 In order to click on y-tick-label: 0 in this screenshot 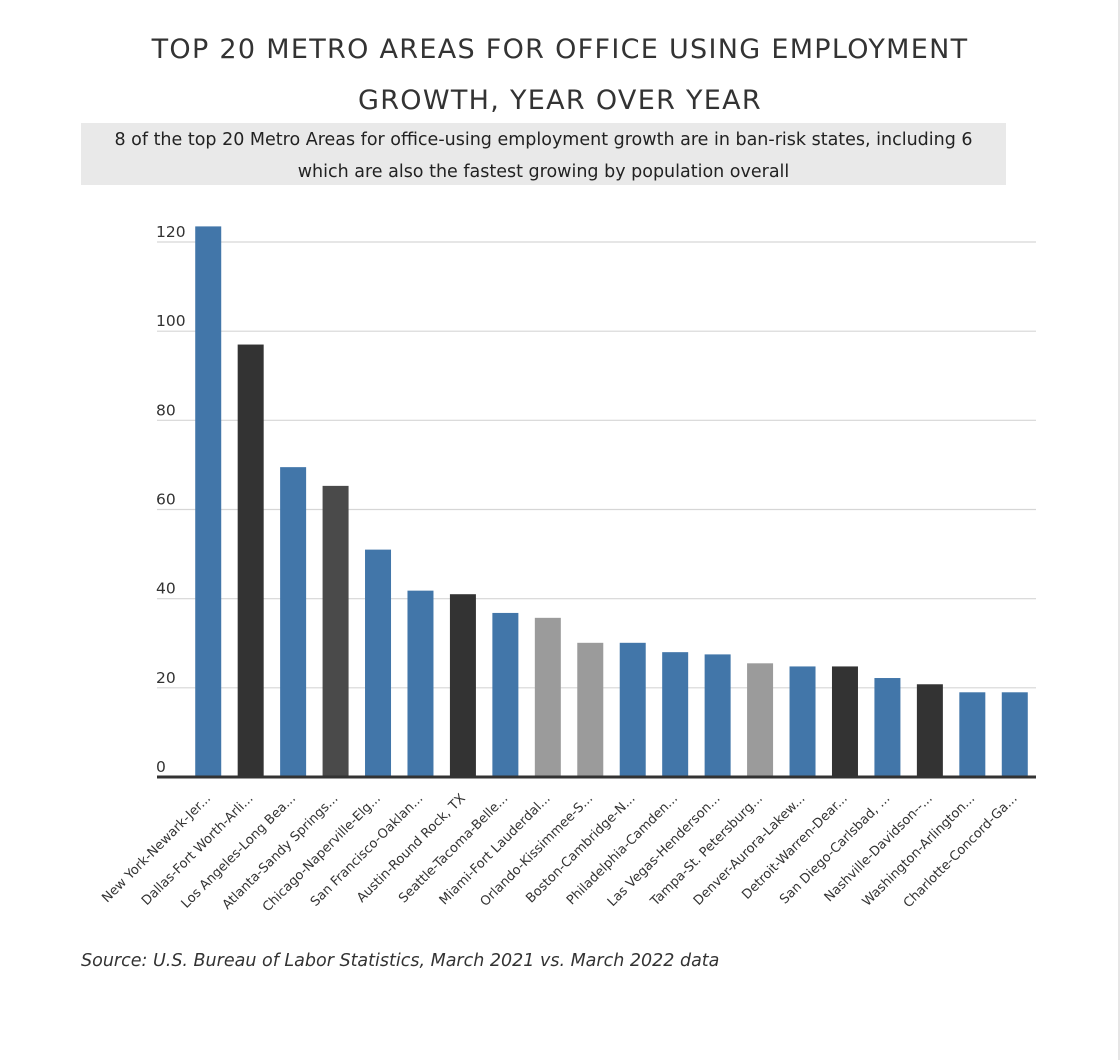, I will do `click(161, 767)`.